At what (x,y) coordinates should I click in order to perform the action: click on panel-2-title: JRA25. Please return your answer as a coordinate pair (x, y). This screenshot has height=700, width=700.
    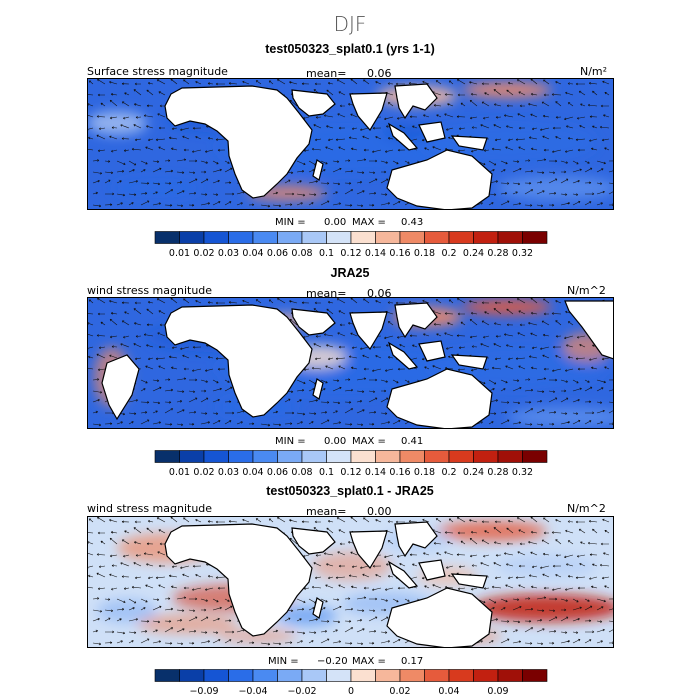
    Looking at the image, I should click on (350, 273).